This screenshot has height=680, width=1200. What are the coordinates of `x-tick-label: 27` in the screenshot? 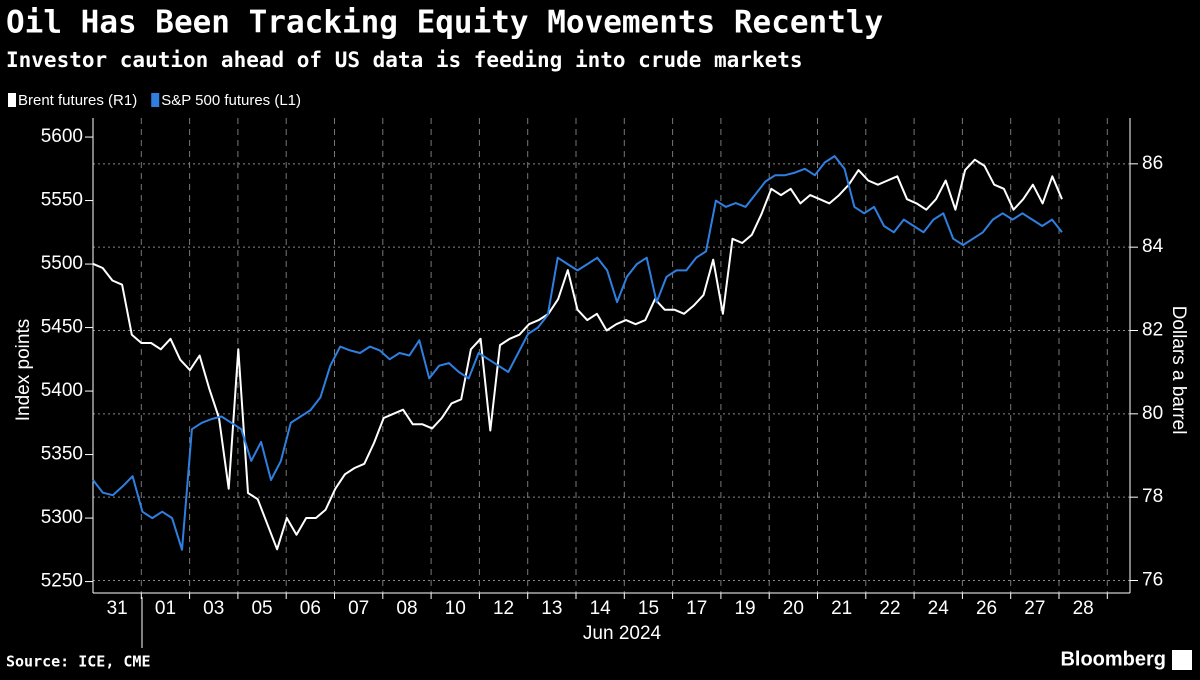 It's located at (1034, 608).